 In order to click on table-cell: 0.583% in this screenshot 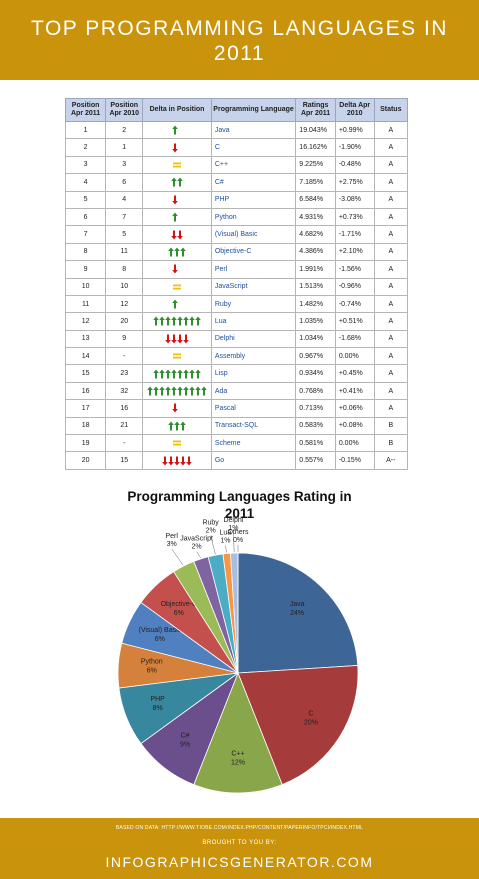, I will do `click(315, 426)`.